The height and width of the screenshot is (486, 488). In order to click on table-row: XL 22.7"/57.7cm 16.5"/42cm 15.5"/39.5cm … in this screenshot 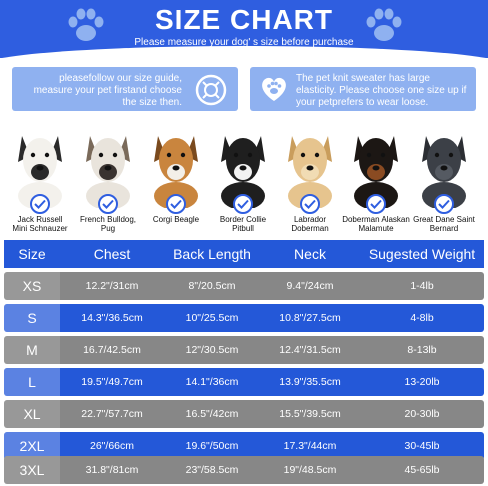, I will do `click(244, 414)`.